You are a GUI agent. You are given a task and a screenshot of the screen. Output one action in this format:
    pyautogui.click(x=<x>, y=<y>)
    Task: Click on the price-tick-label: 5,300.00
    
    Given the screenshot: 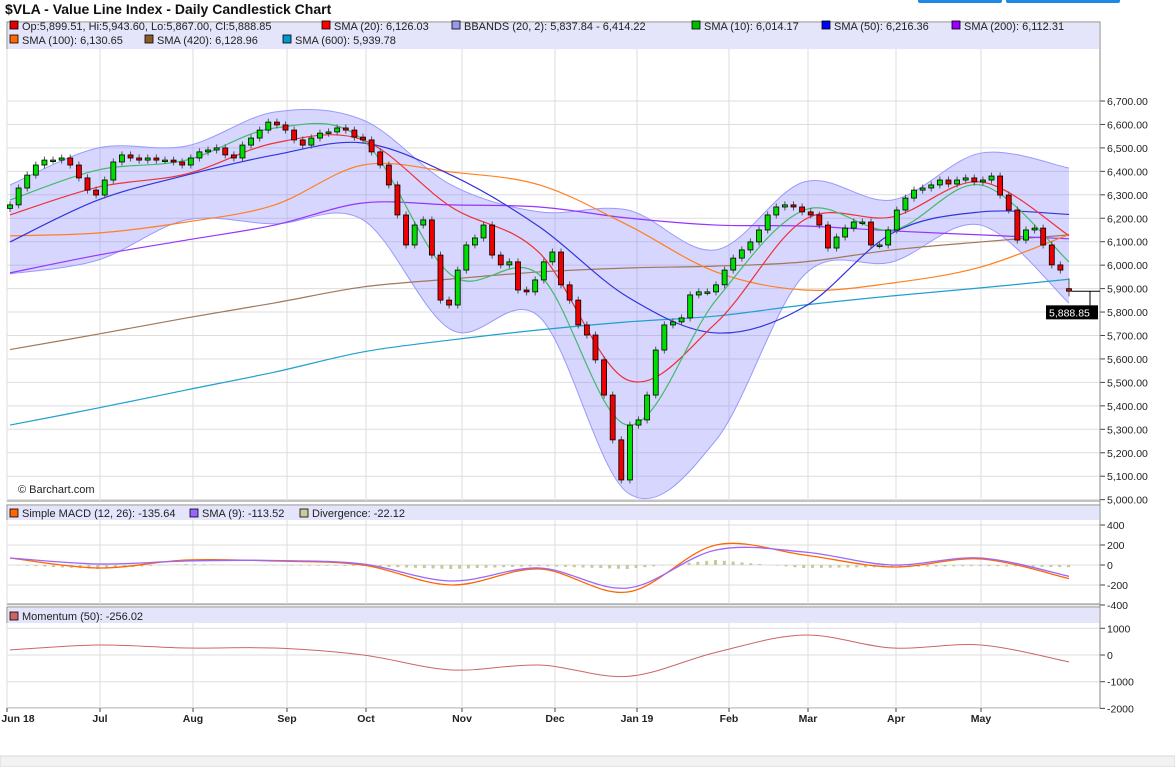 What is the action you would take?
    pyautogui.click(x=1127, y=430)
    